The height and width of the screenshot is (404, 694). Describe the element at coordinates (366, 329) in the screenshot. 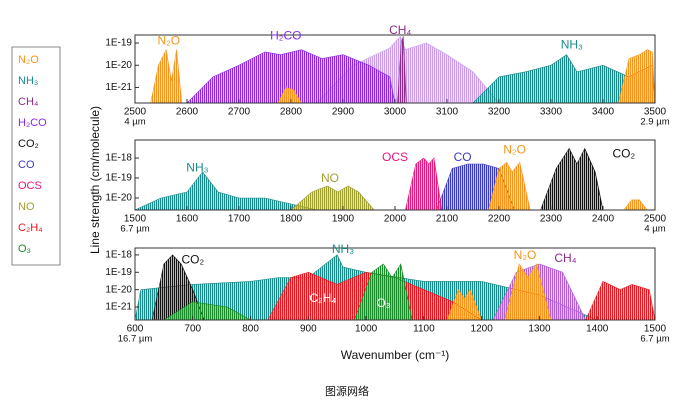

I see `x-tick-label: 1000` at that location.